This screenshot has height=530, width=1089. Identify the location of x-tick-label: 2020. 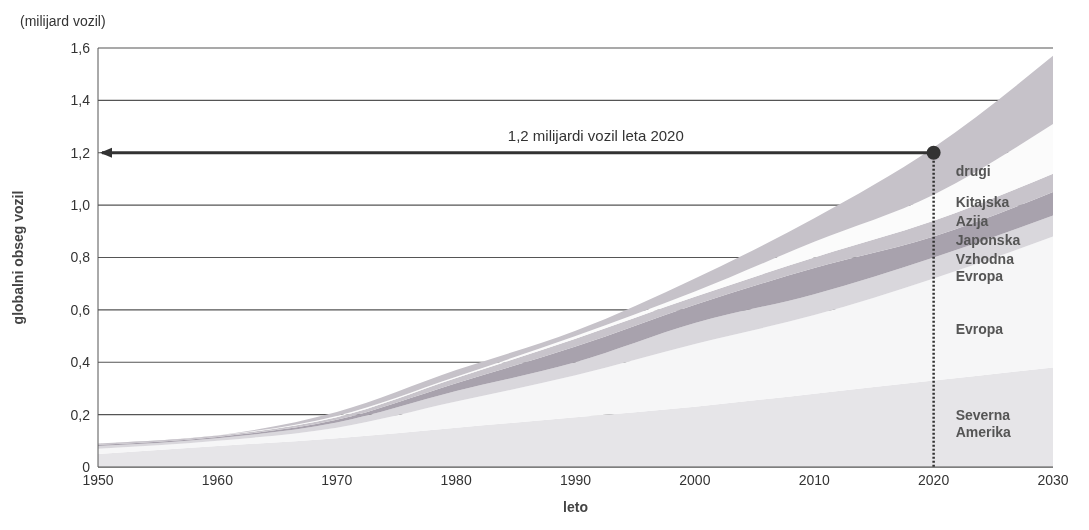
(934, 479).